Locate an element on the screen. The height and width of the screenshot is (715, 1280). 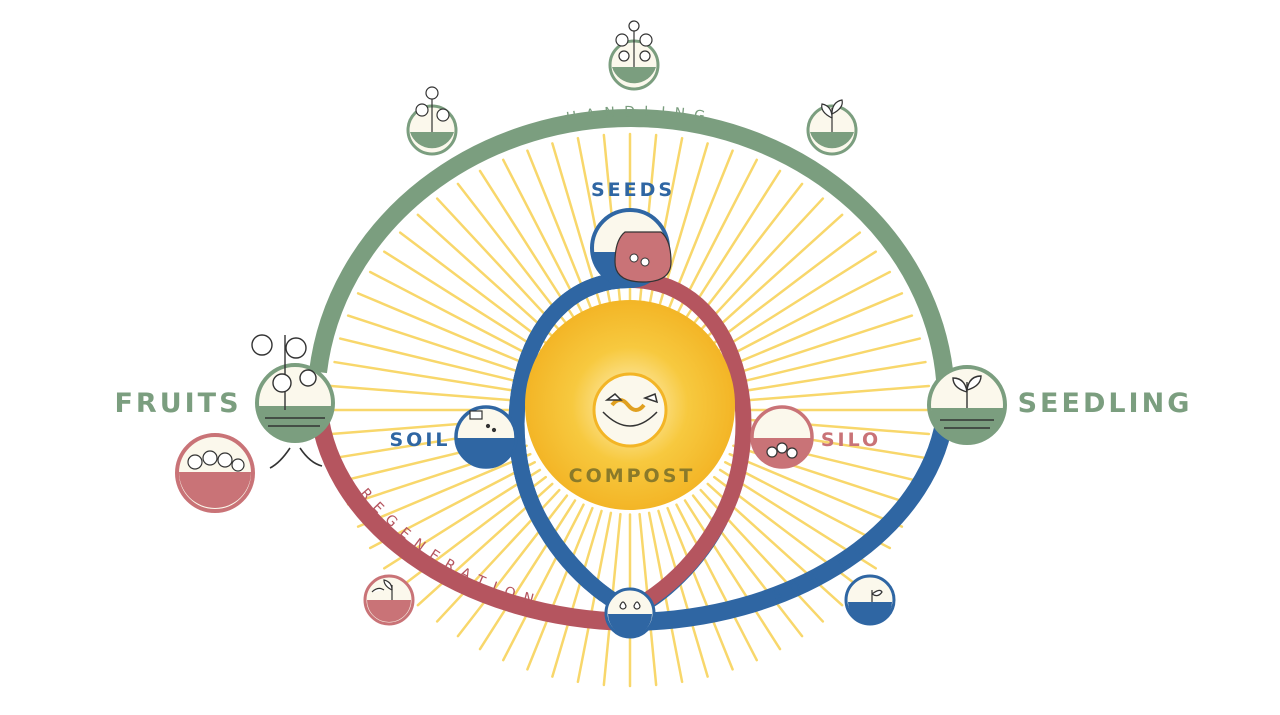
compost-label: COMPOST is located at coordinates (632, 476).